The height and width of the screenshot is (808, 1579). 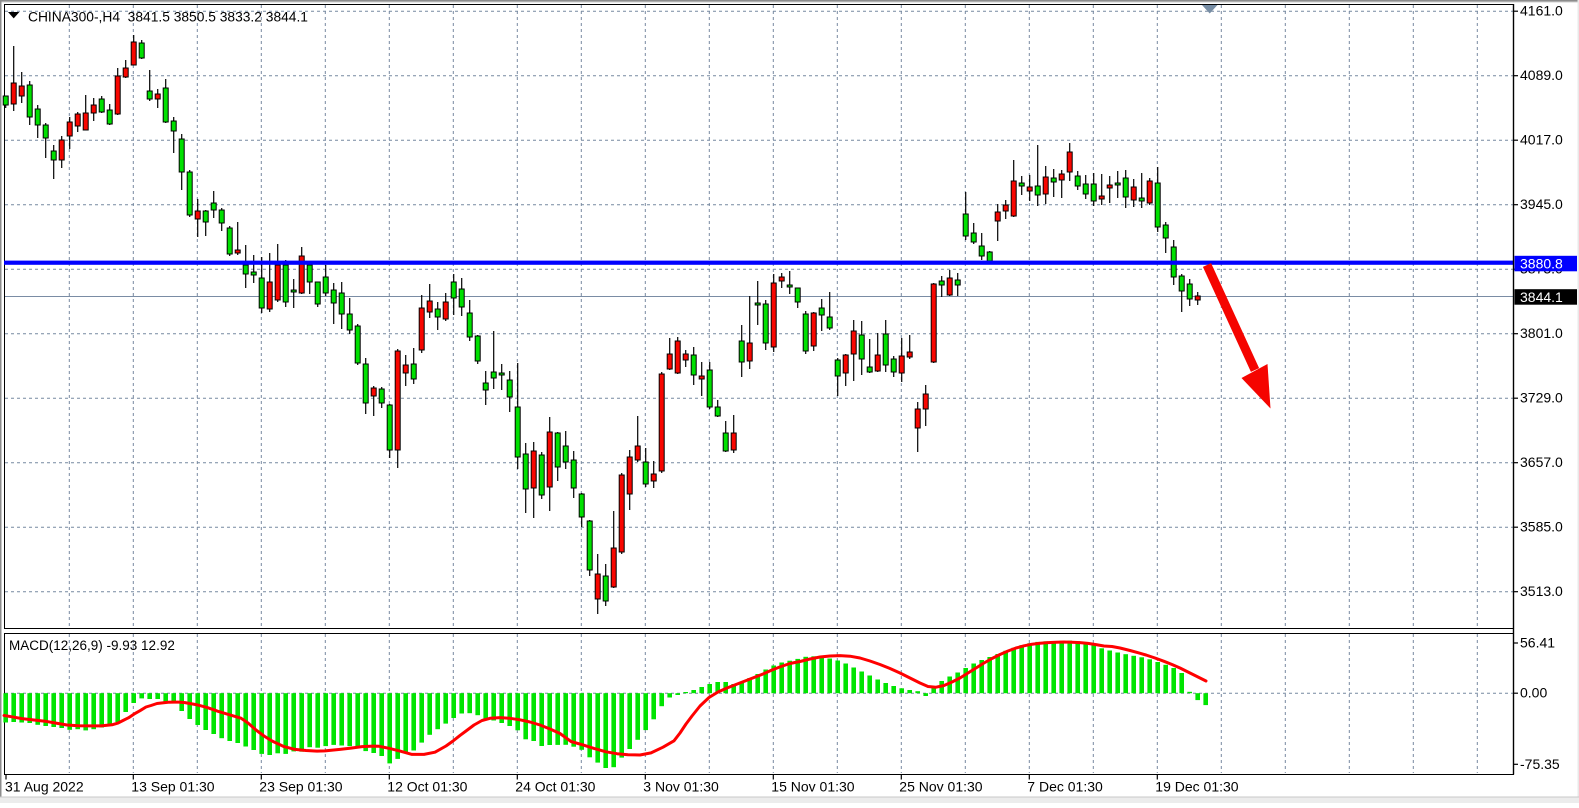 I want to click on svg-text: 23 Sep 01:30, so click(x=301, y=787).